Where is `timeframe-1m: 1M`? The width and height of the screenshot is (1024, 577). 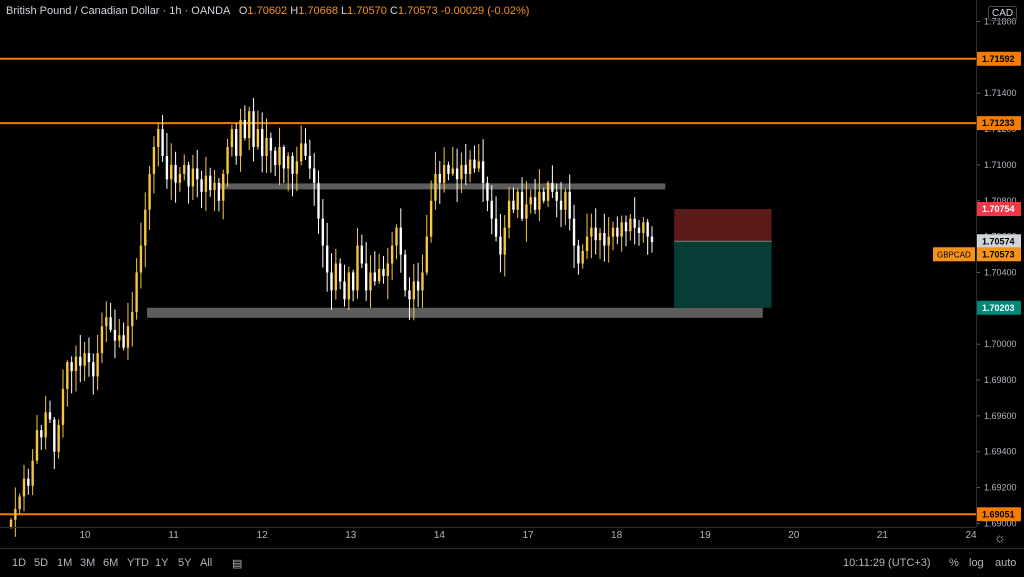 timeframe-1m: 1M is located at coordinates (65, 563).